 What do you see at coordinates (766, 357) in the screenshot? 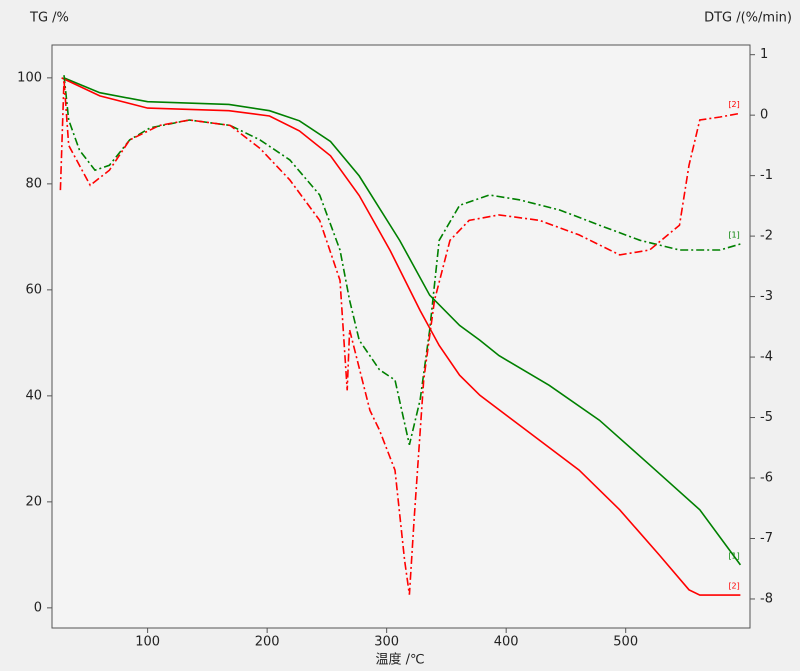
I see `y2-tick-label: -4` at bounding box center [766, 357].